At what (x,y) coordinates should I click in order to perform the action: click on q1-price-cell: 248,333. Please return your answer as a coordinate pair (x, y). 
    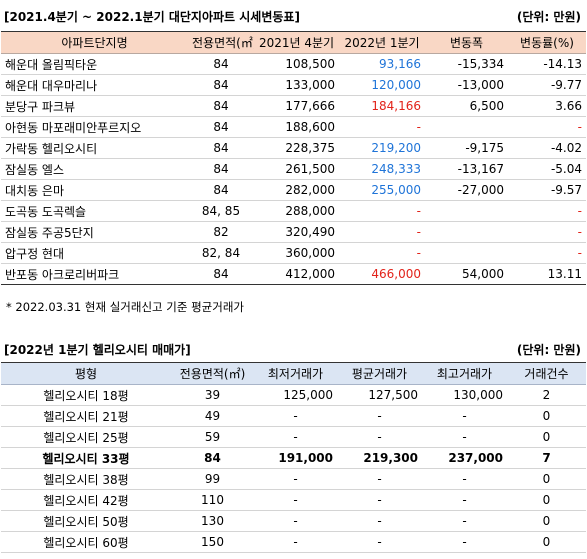
    Looking at the image, I should click on (382, 169).